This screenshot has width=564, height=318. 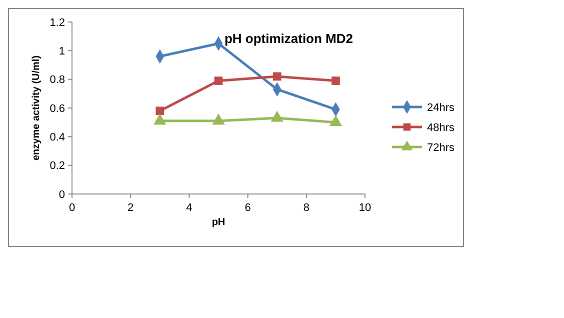 What do you see at coordinates (57, 138) in the screenshot?
I see `y-tick-label: 0.4` at bounding box center [57, 138].